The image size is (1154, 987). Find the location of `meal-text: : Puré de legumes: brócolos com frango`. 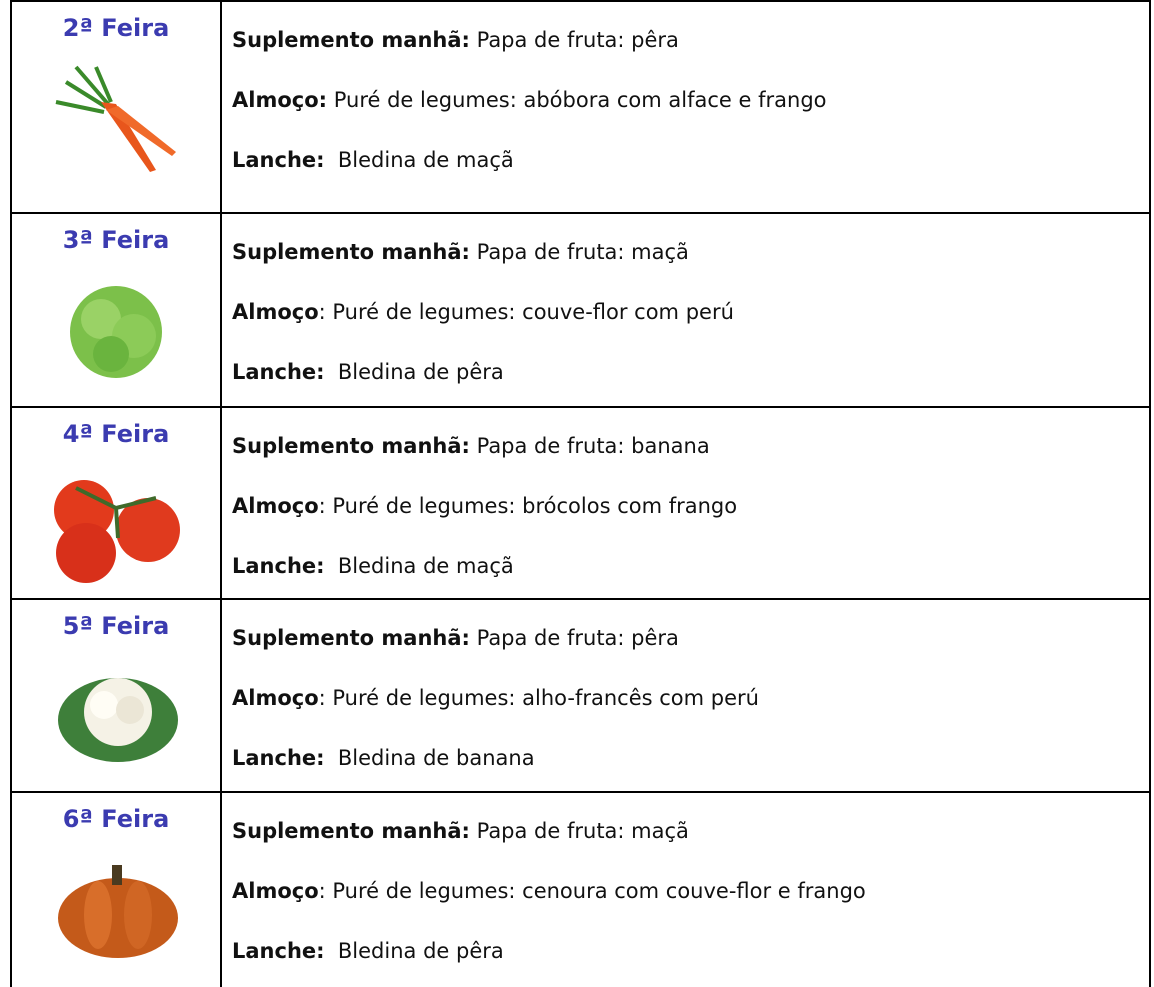

meal-text: : Puré de legumes: brócolos com frango is located at coordinates (528, 506).